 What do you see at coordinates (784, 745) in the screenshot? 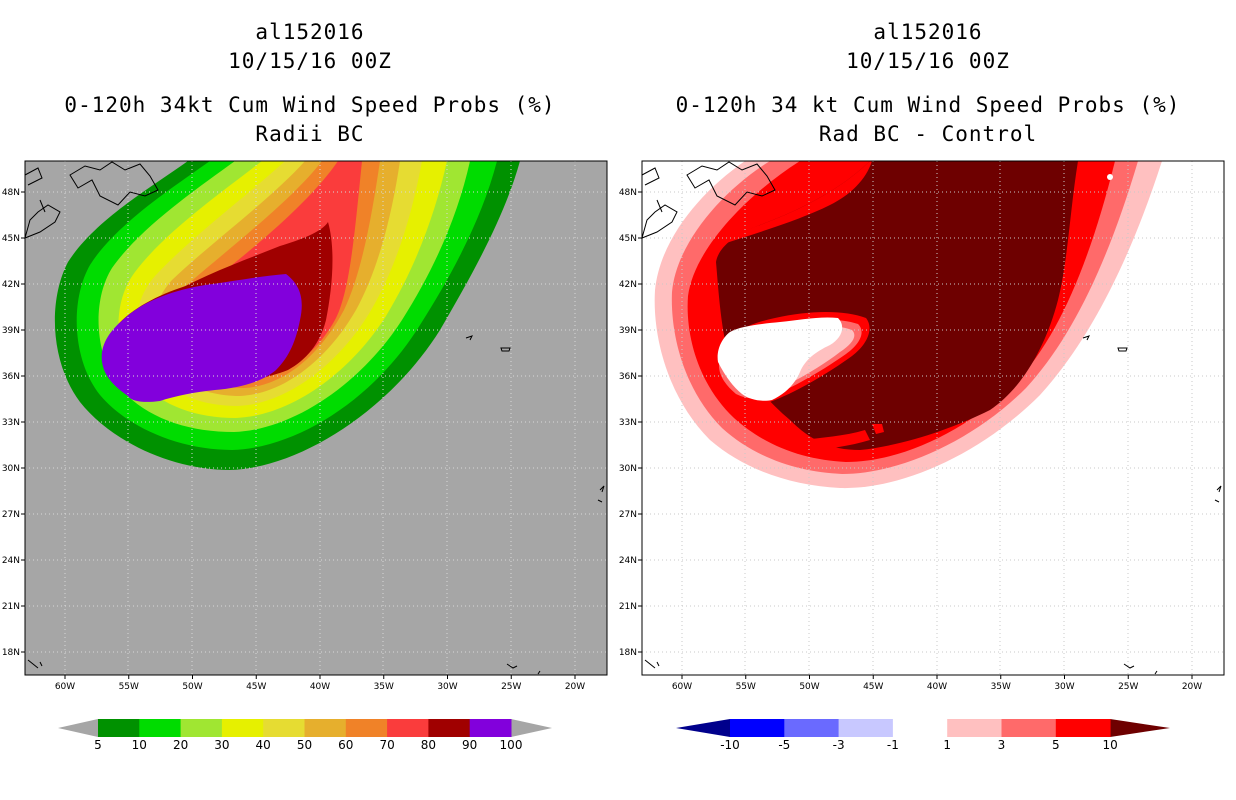
I see `colorbar-label: -5` at bounding box center [784, 745].